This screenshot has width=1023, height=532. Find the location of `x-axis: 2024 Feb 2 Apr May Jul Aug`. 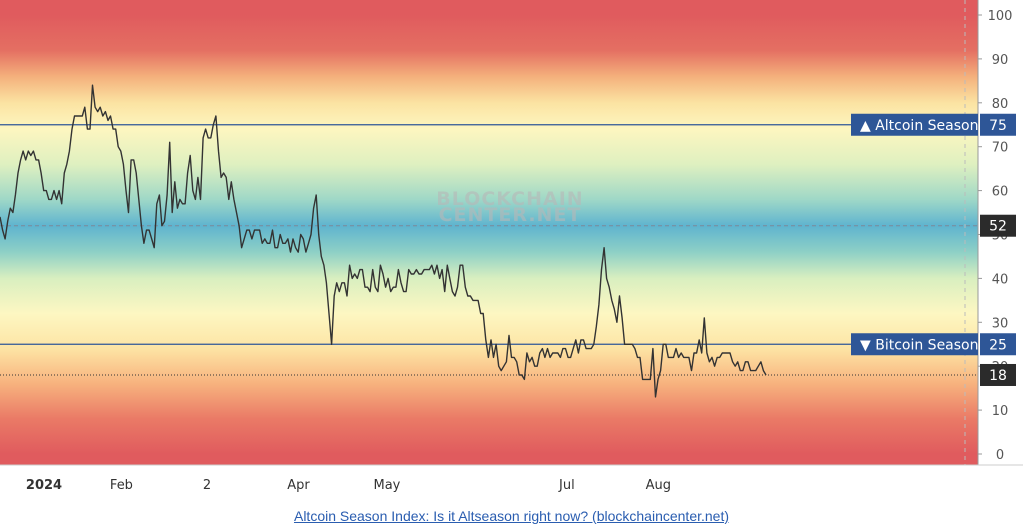

x-axis: 2024 Feb 2 Apr May Jul Aug is located at coordinates (511, 478).